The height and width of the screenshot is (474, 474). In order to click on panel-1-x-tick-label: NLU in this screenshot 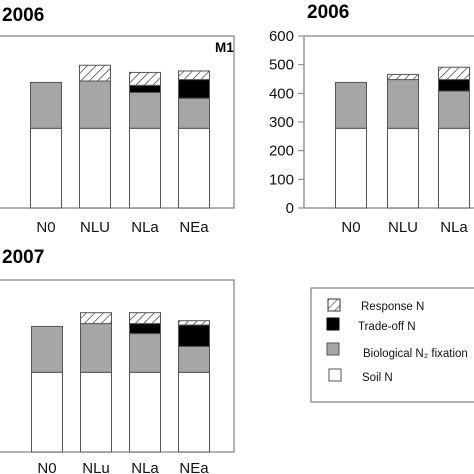, I will do `click(95, 227)`.